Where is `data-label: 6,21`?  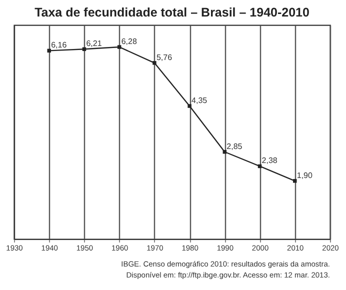 data-label: 6,21 is located at coordinates (94, 43).